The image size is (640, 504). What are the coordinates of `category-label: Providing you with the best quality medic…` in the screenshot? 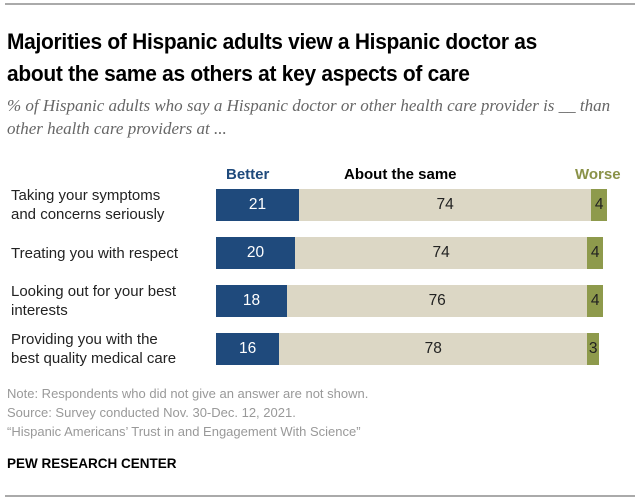 It's located at (111, 349).